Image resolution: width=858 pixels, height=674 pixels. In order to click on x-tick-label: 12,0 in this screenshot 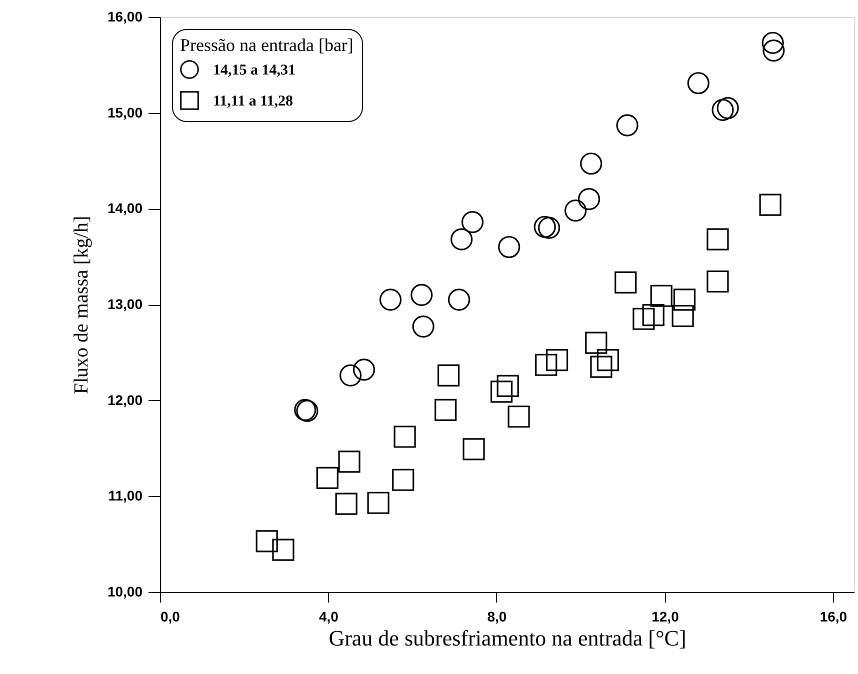, I will do `click(666, 616)`.